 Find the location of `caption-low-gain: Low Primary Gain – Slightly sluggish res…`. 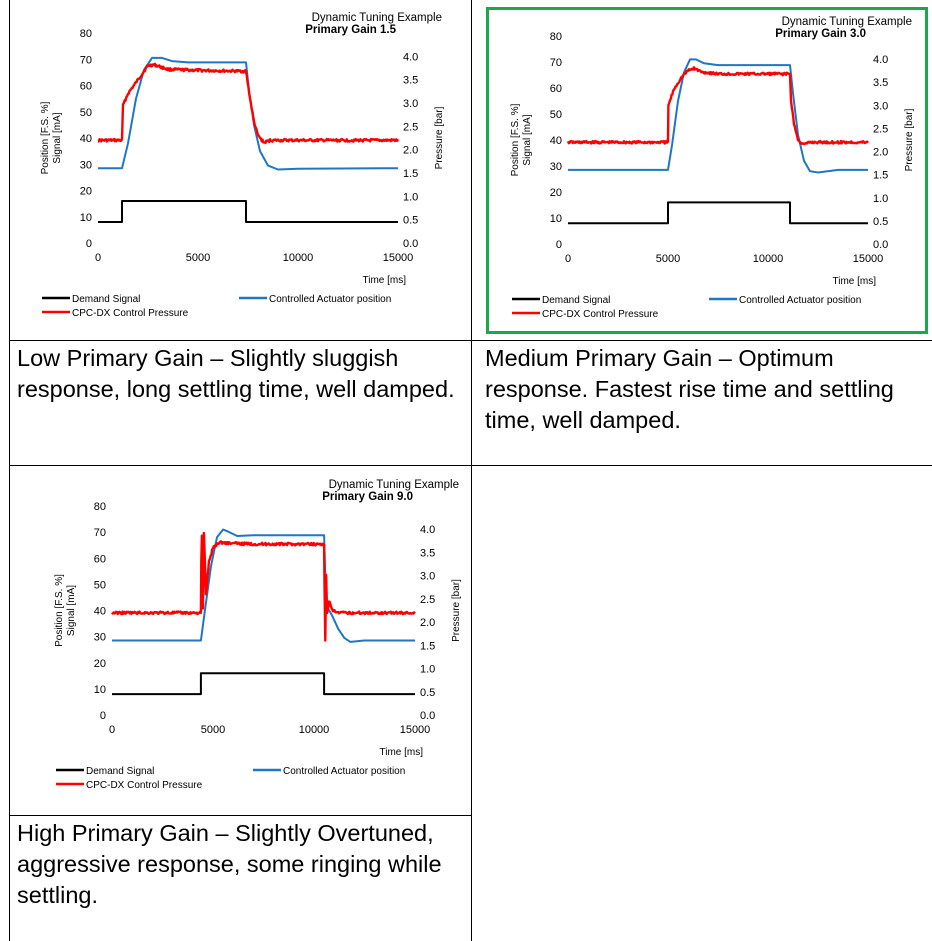

caption-low-gain: Low Primary Gain – Slightly sluggish res… is located at coordinates (236, 373).